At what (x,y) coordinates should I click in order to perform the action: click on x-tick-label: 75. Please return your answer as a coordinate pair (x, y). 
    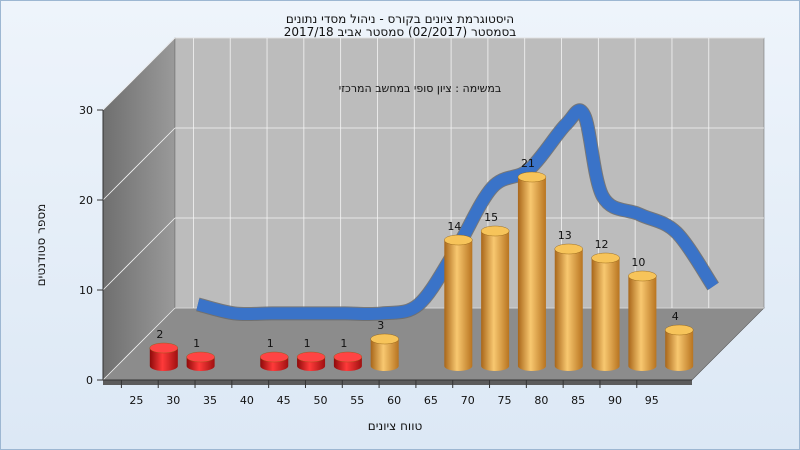
    Looking at the image, I should click on (505, 400).